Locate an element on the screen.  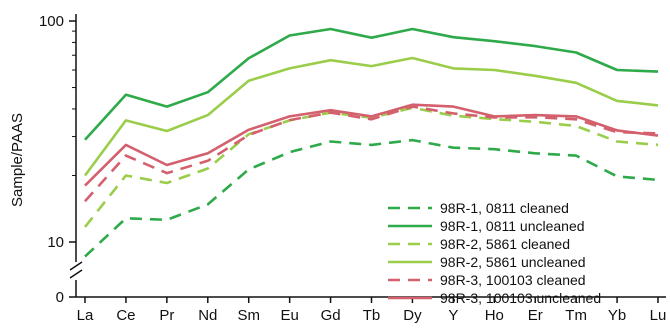
x-tick-label: Ho is located at coordinates (494, 315).